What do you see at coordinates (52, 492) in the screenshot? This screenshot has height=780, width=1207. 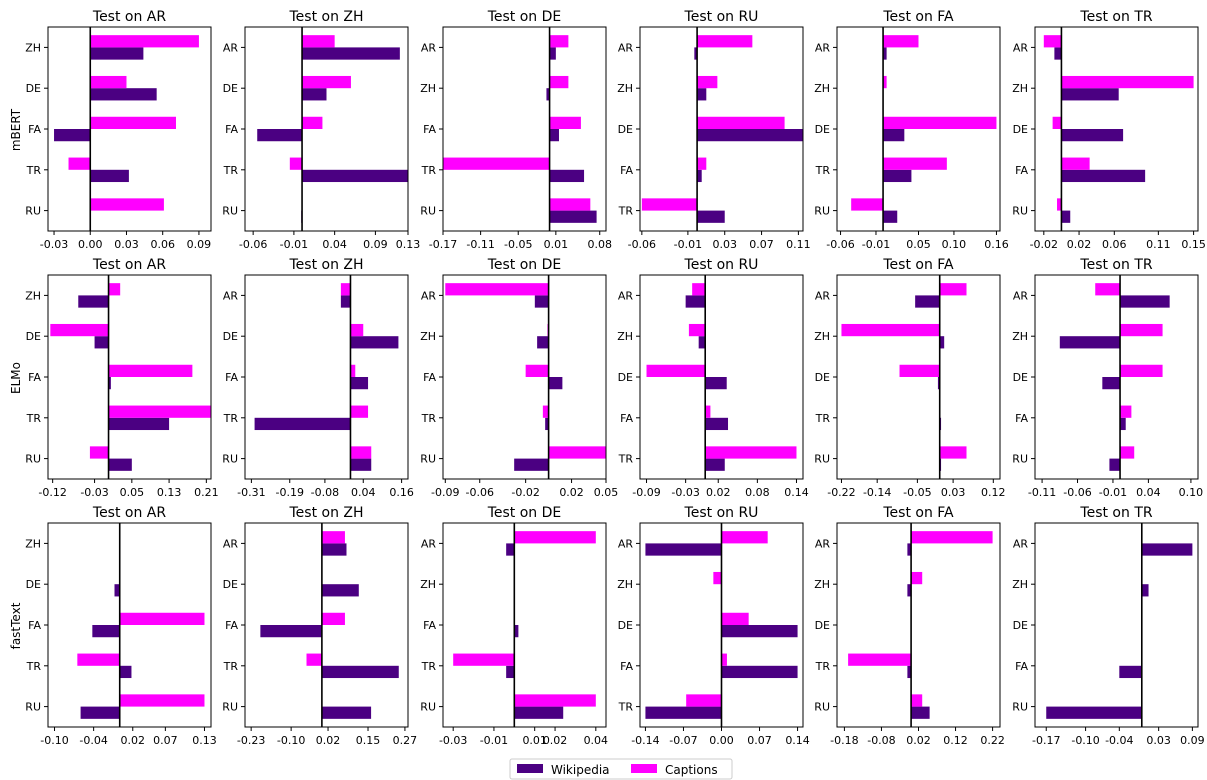 I see `x-tick-label: -0.12` at bounding box center [52, 492].